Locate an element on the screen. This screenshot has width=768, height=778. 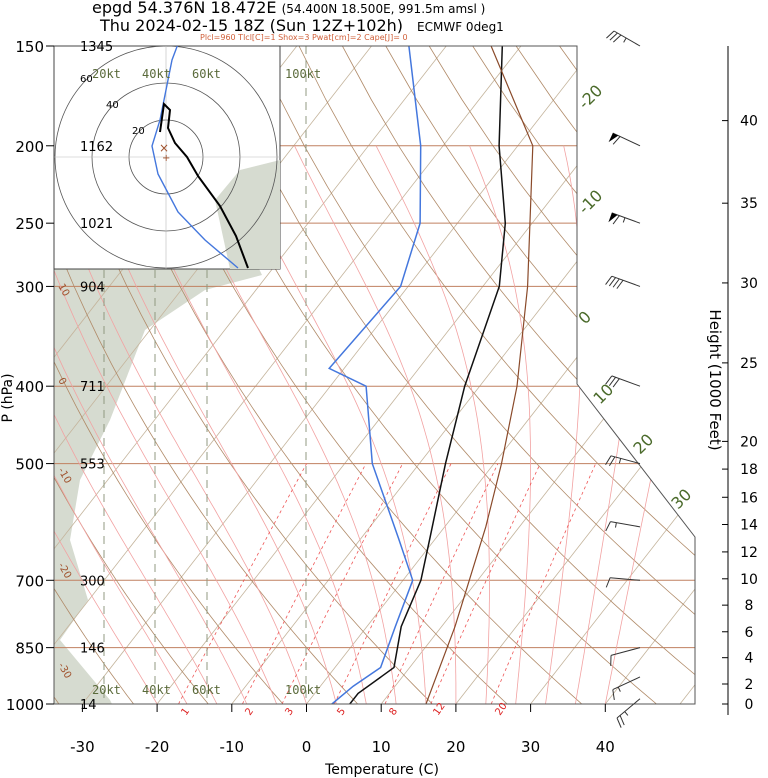
height-tick-label: 14 is located at coordinates (749, 526).